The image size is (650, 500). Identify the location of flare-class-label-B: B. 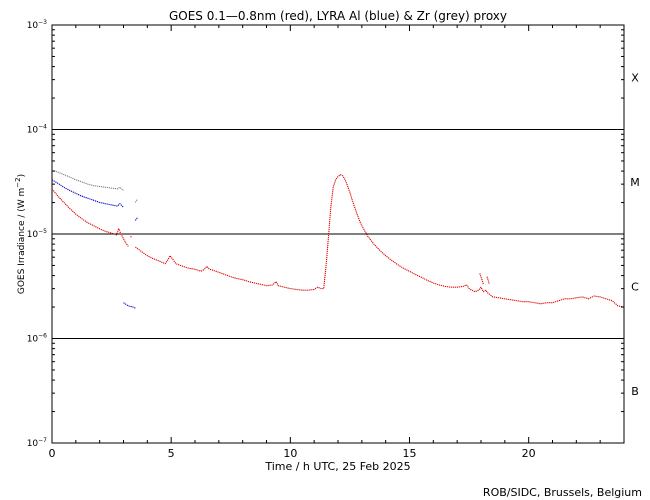
(635, 391).